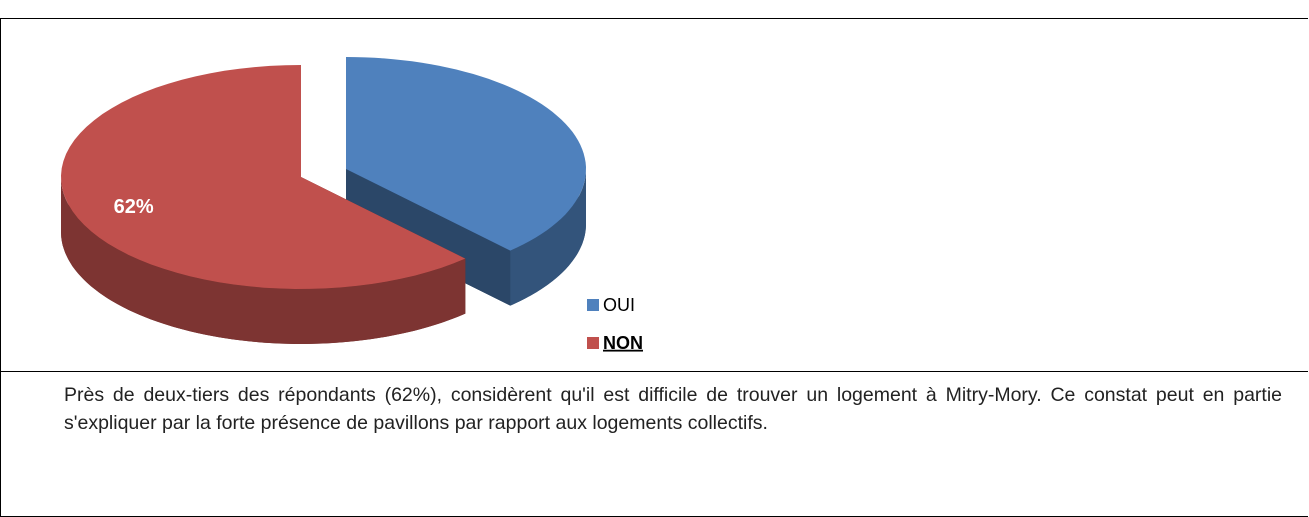 The height and width of the screenshot is (517, 1309). I want to click on slice-radial-side, so click(428, 237).